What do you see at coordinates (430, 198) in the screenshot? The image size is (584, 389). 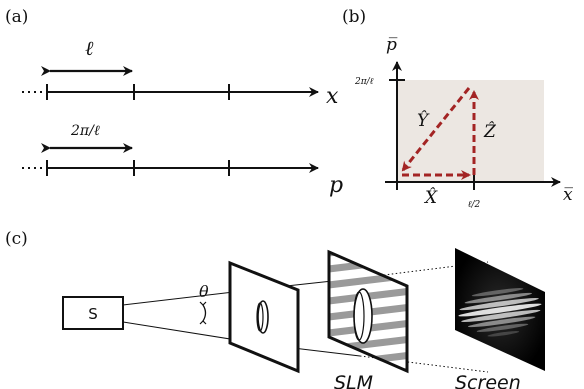 I see `vector-x-label: X̂` at bounding box center [430, 198].